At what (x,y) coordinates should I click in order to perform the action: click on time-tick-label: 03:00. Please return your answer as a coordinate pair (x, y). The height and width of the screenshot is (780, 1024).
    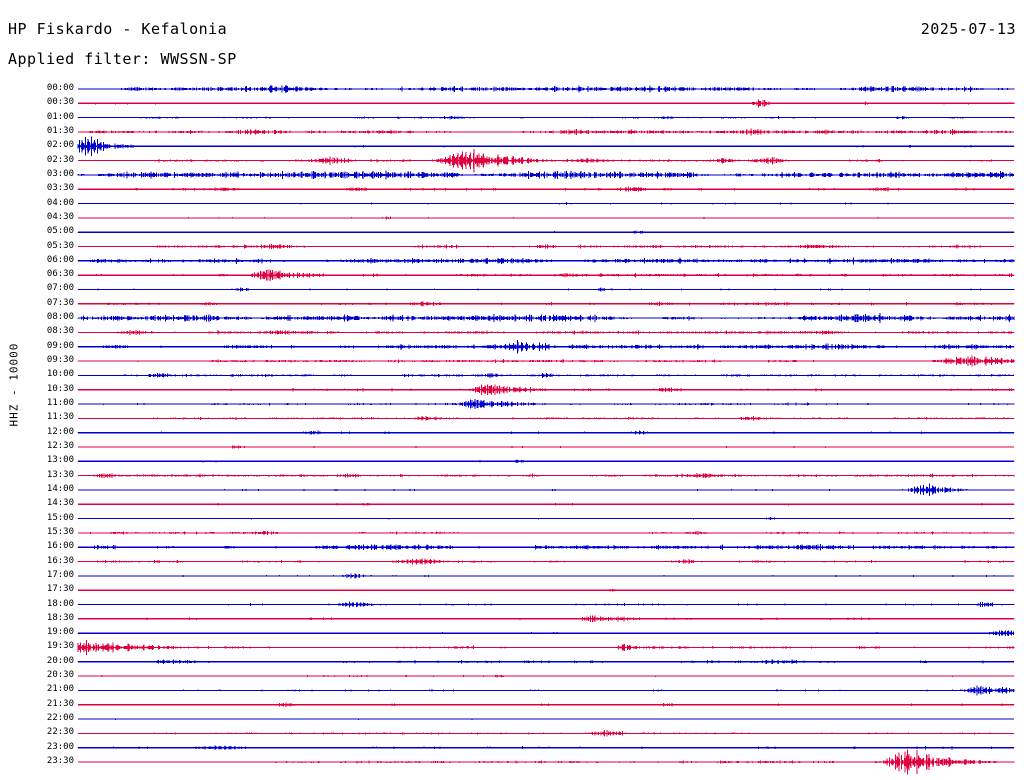
    Looking at the image, I should click on (60, 173).